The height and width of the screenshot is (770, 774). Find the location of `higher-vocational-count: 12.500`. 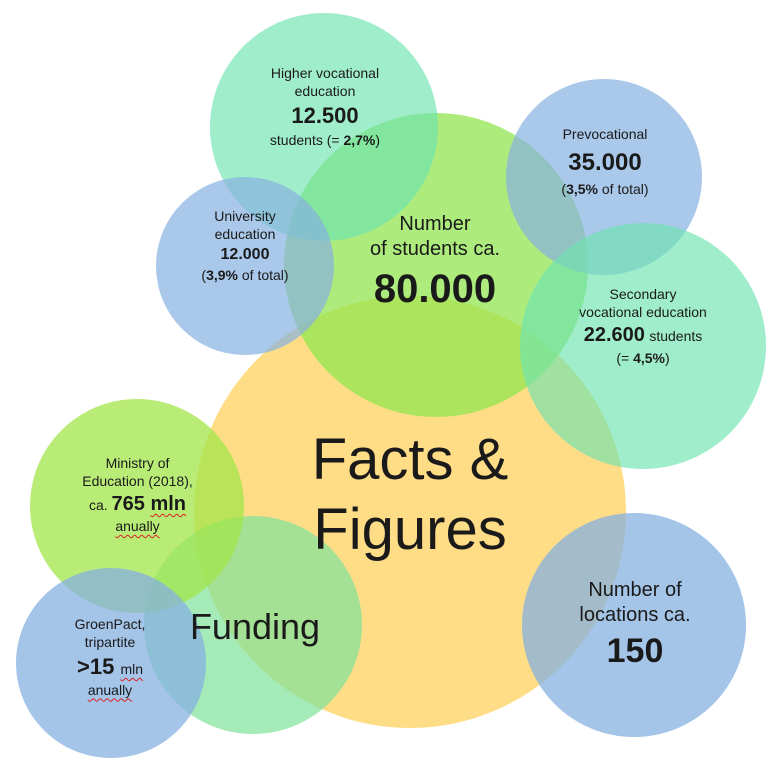

higher-vocational-count: 12.500 is located at coordinates (325, 115).